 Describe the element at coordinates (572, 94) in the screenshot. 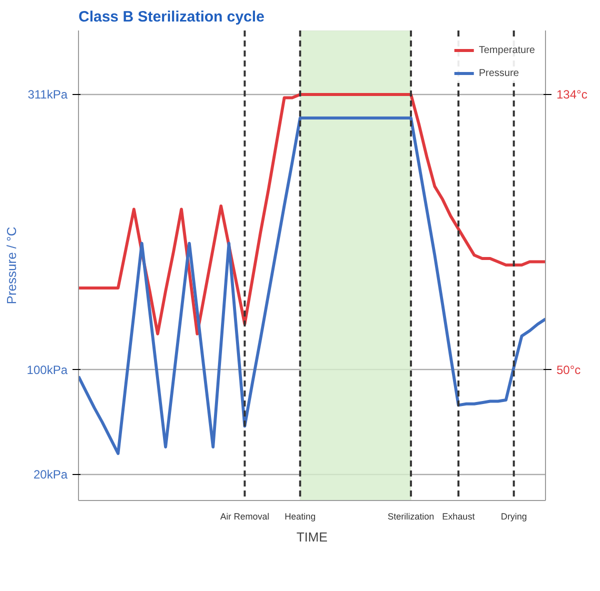

I see `y2-tick-label: 134°c` at that location.